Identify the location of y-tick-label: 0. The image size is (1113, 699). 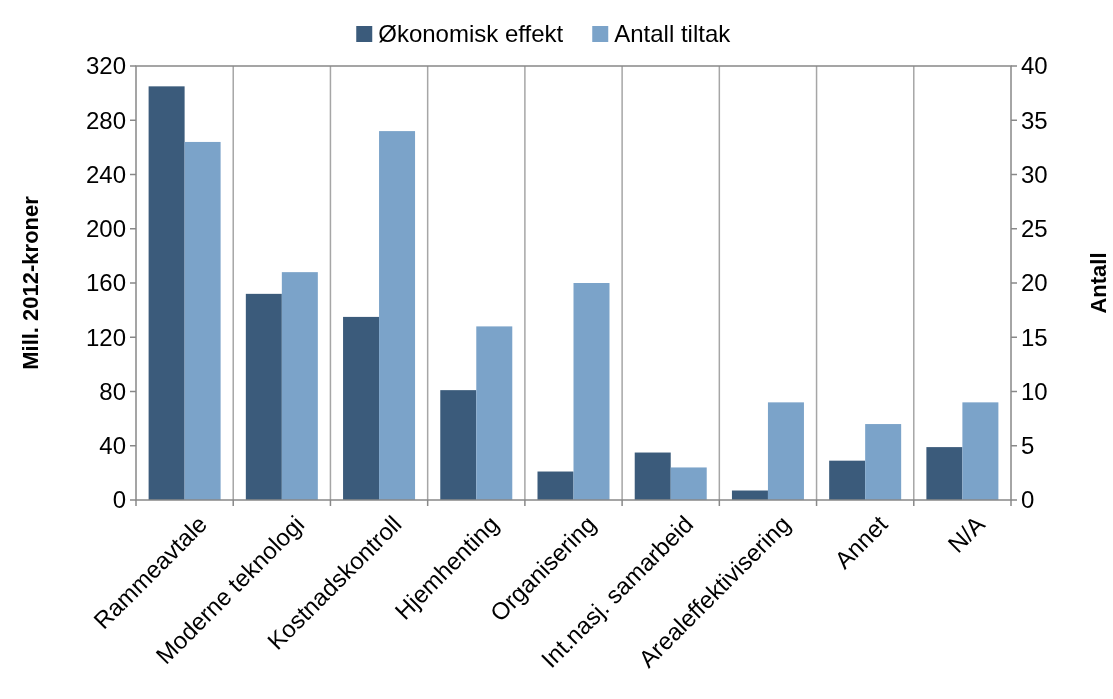
(119, 500).